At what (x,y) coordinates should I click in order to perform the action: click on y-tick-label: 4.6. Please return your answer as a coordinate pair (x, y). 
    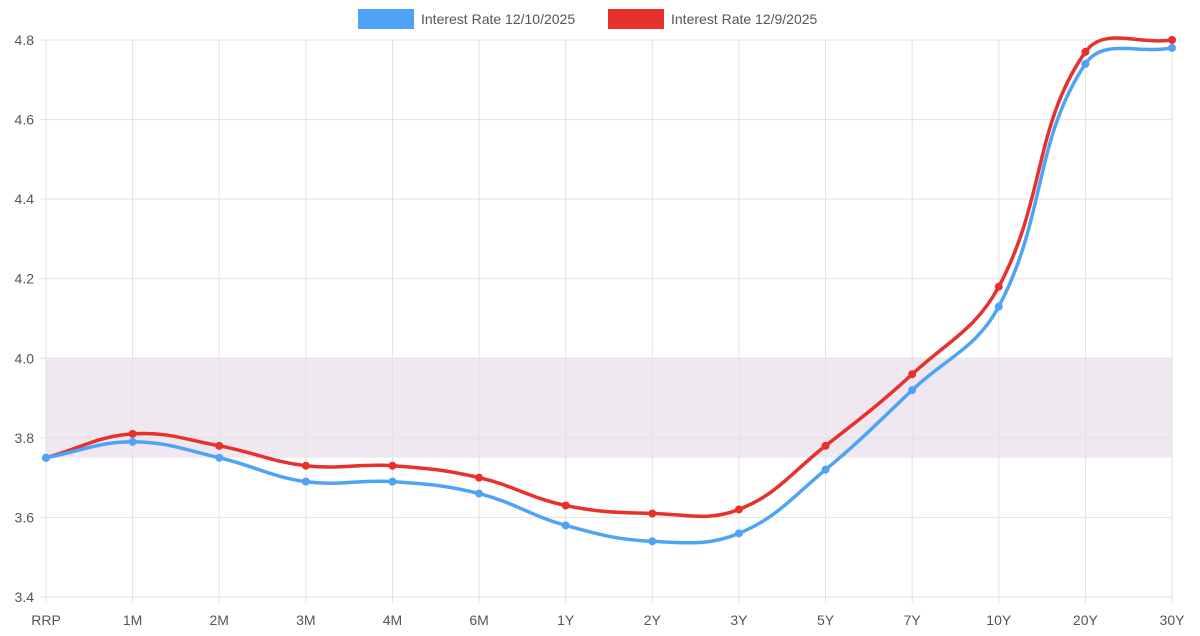
    Looking at the image, I should click on (25, 120).